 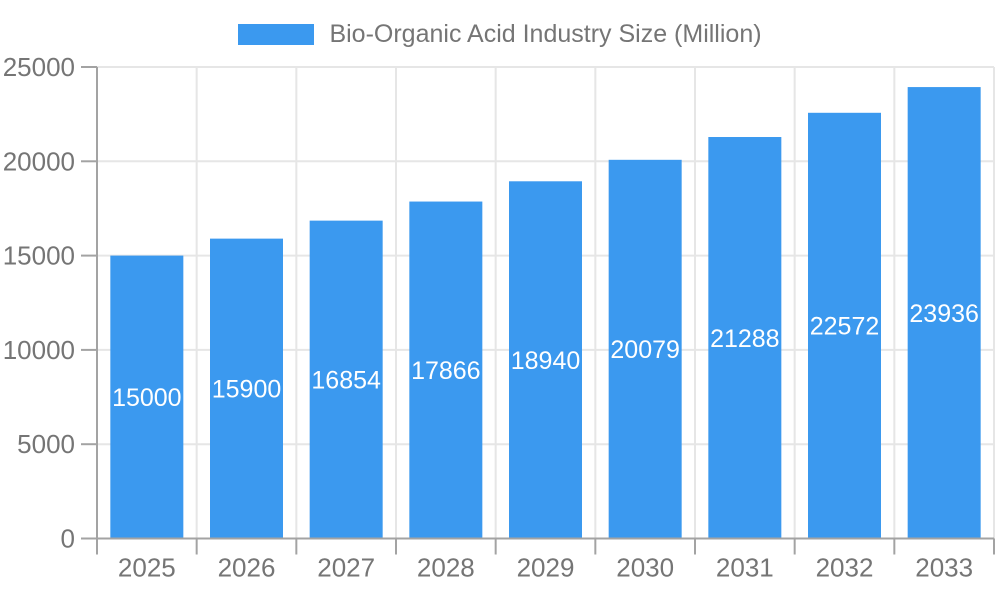 I want to click on x-axis-tick-label: 2032, so click(x=845, y=568).